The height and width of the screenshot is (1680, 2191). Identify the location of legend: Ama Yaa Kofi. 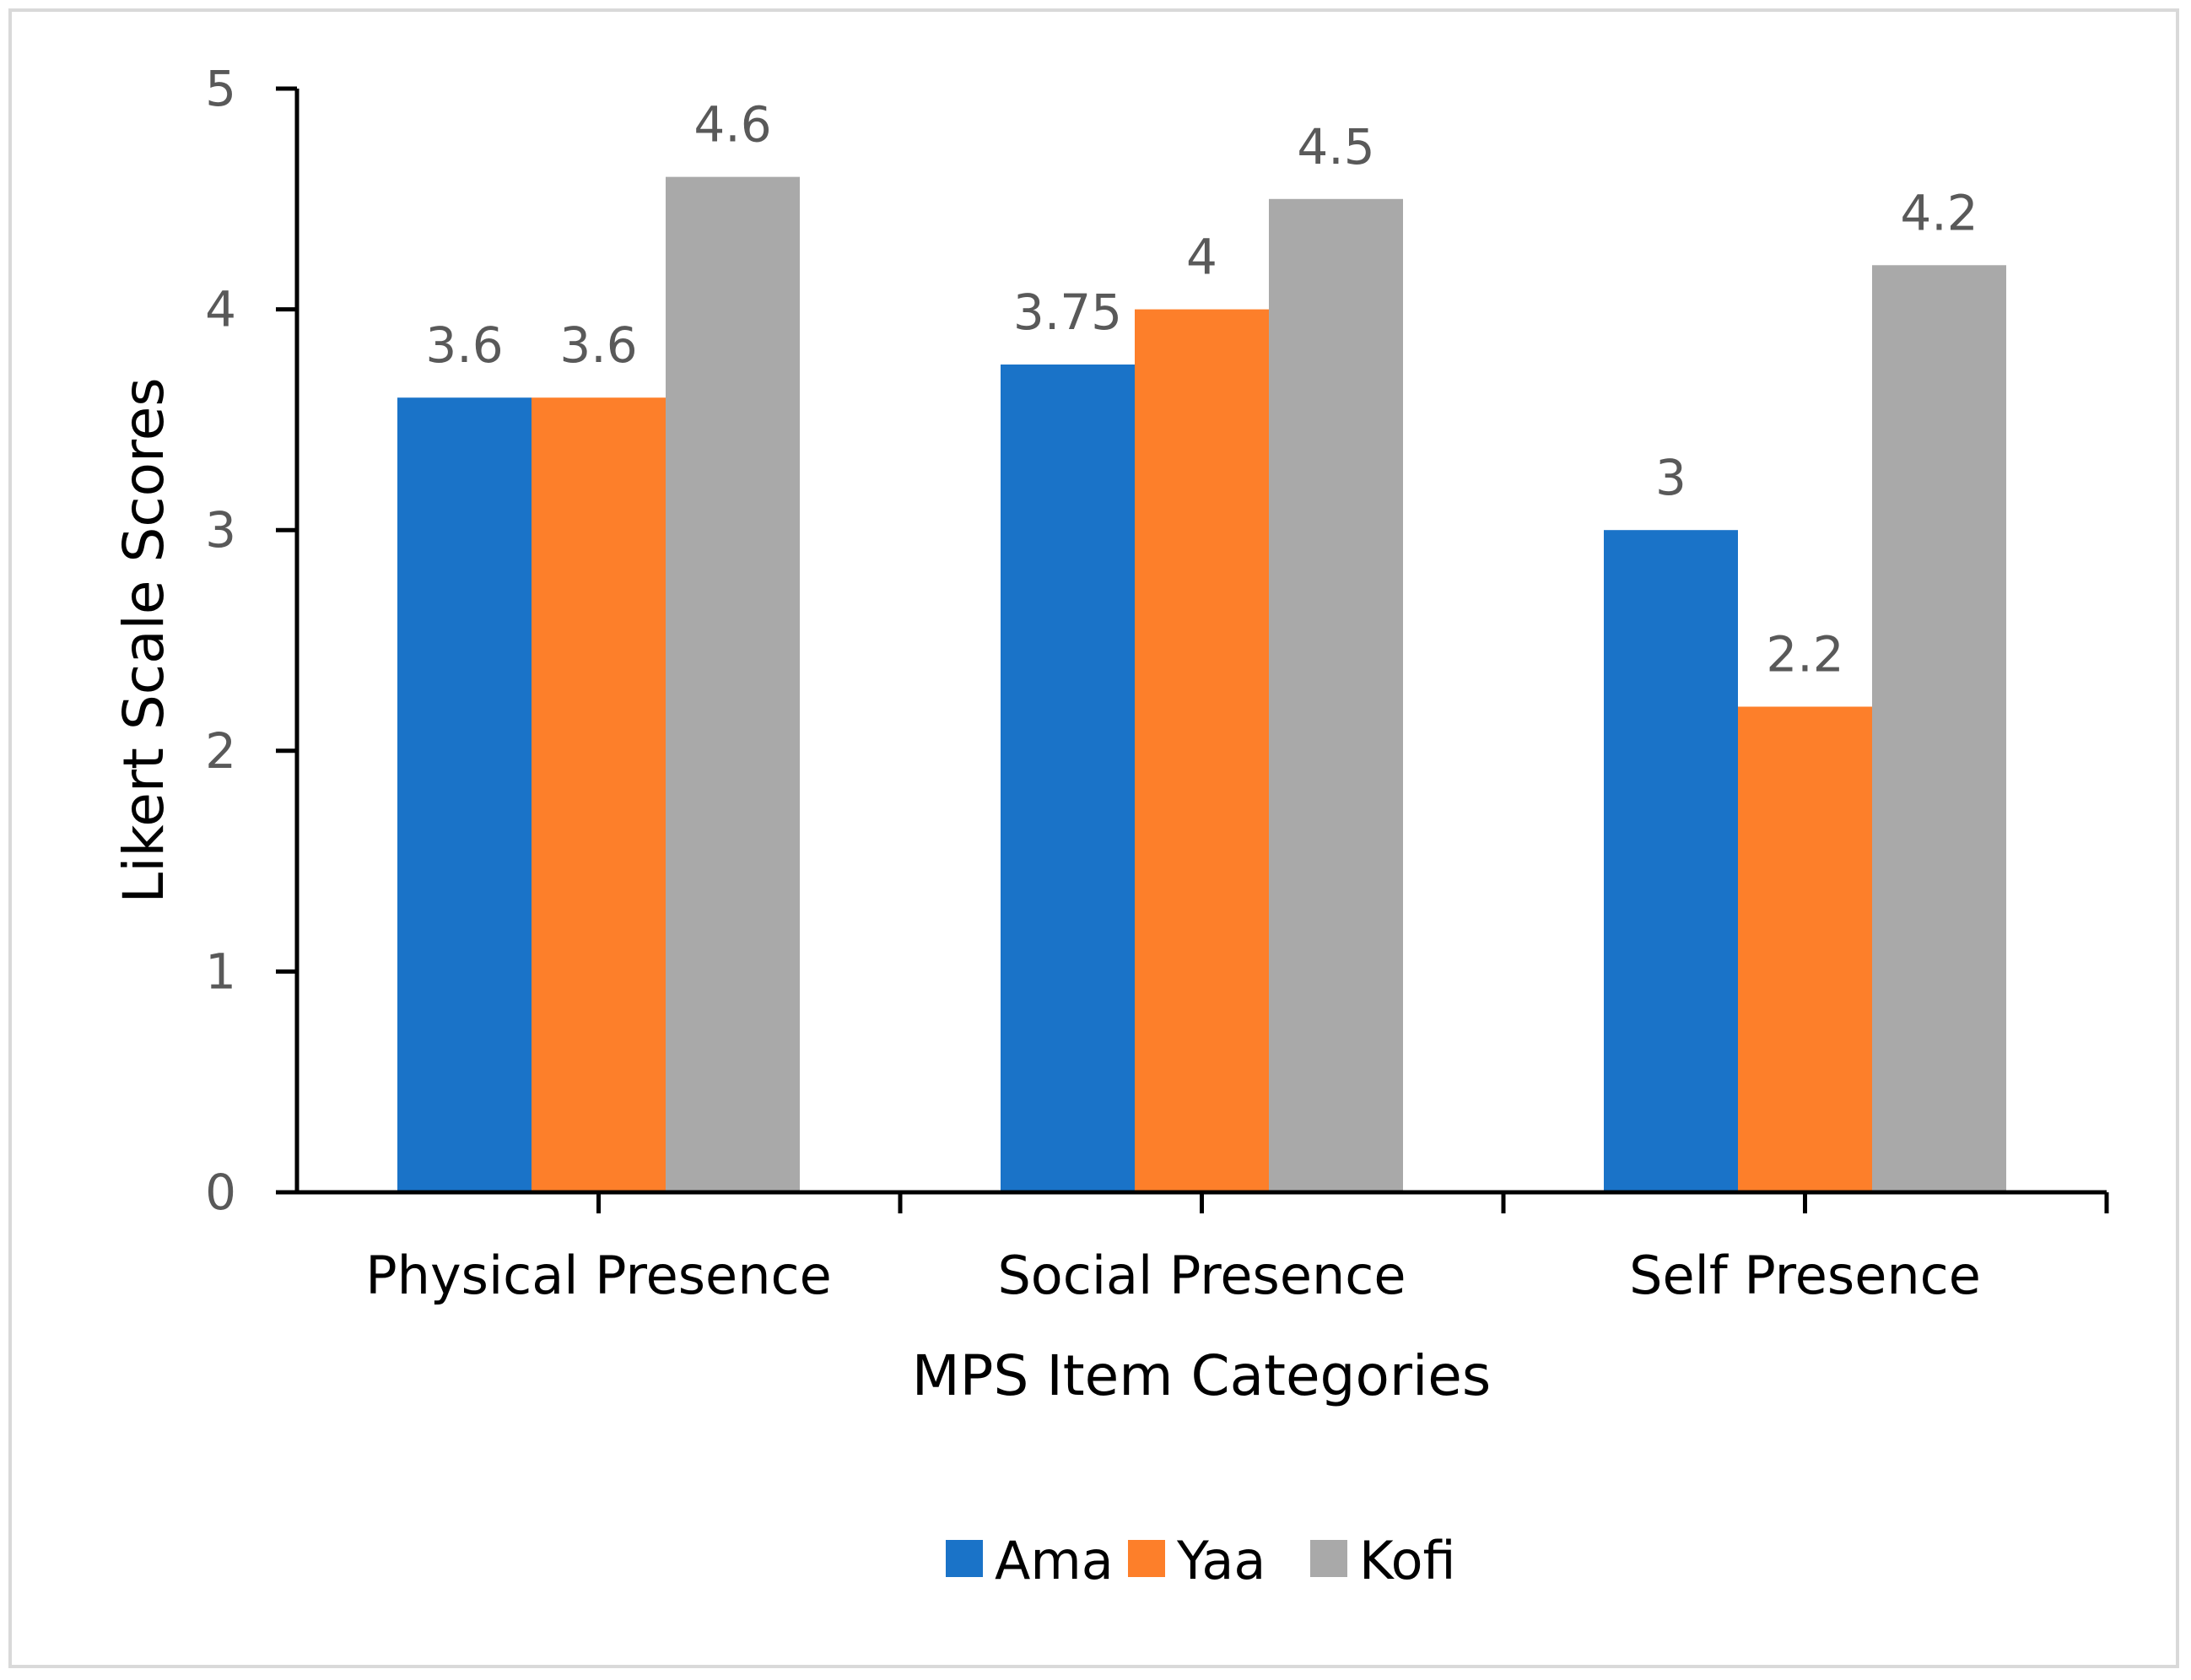
(1201, 1560).